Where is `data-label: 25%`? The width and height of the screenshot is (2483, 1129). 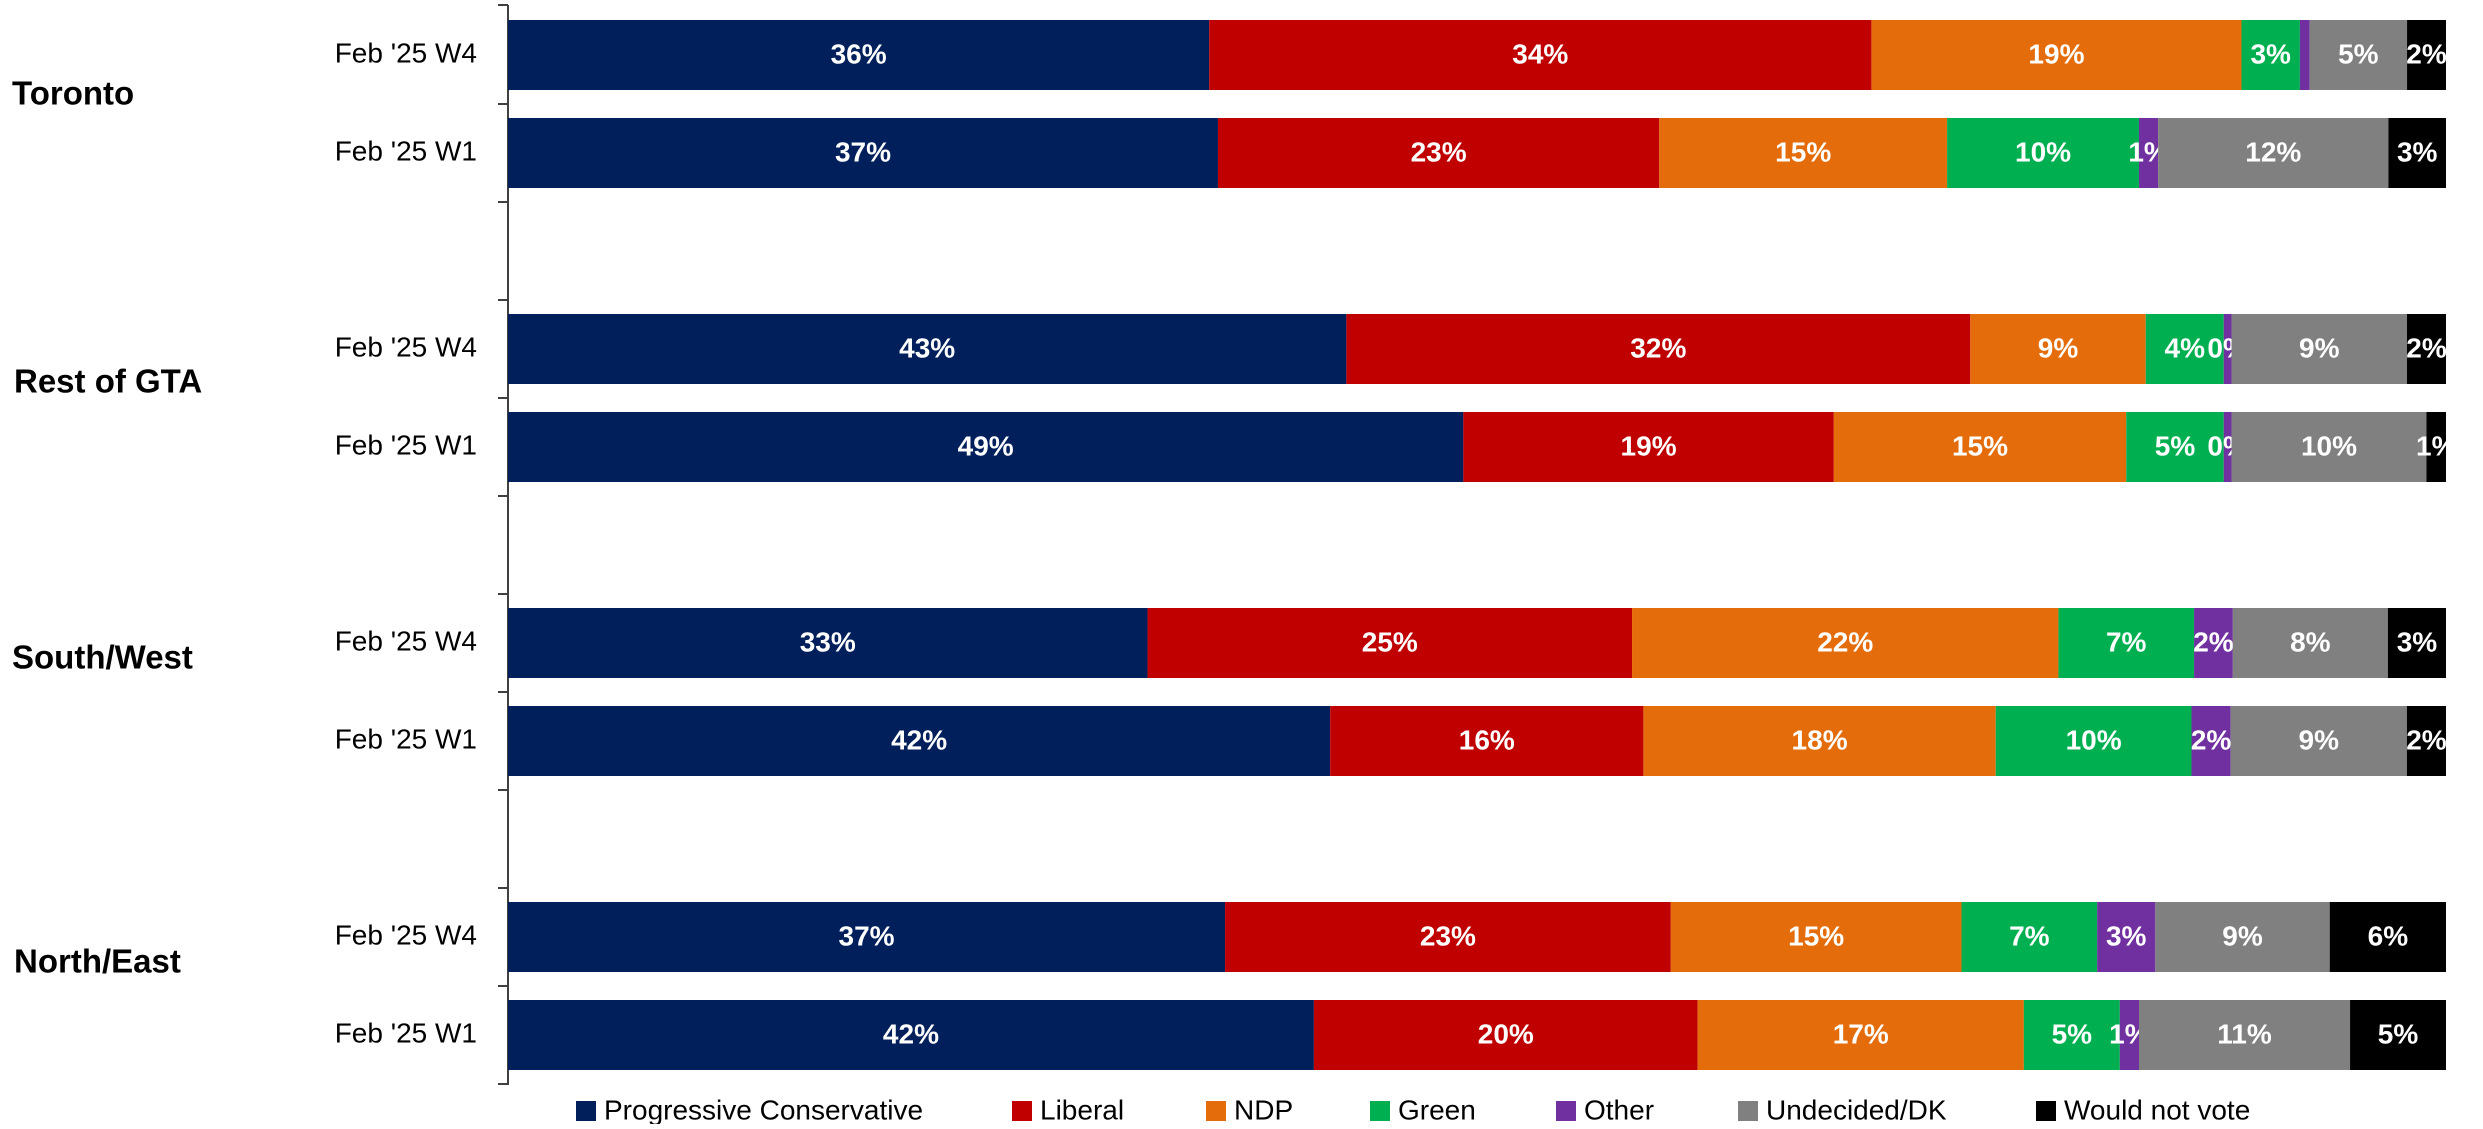
data-label: 25% is located at coordinates (1390, 641).